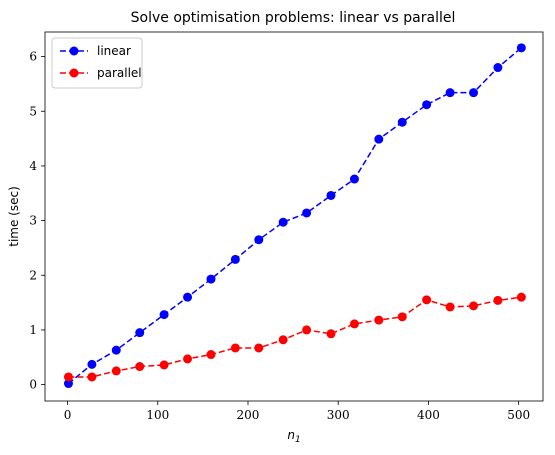 This screenshot has width=555, height=455. What do you see at coordinates (33, 330) in the screenshot?
I see `y-tick-label: 1` at bounding box center [33, 330].